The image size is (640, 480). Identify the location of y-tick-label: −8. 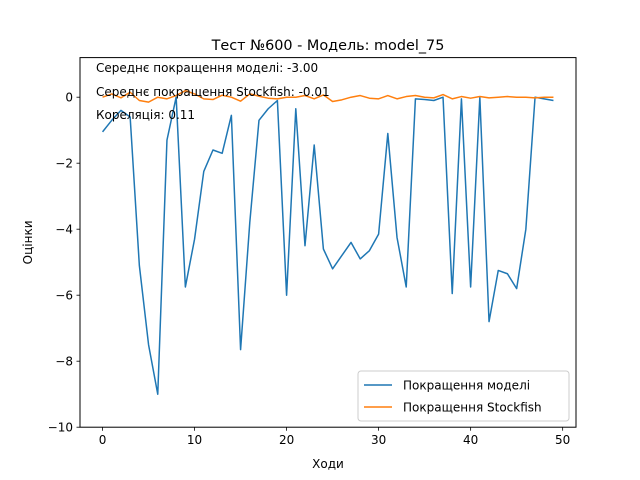
(64, 362).